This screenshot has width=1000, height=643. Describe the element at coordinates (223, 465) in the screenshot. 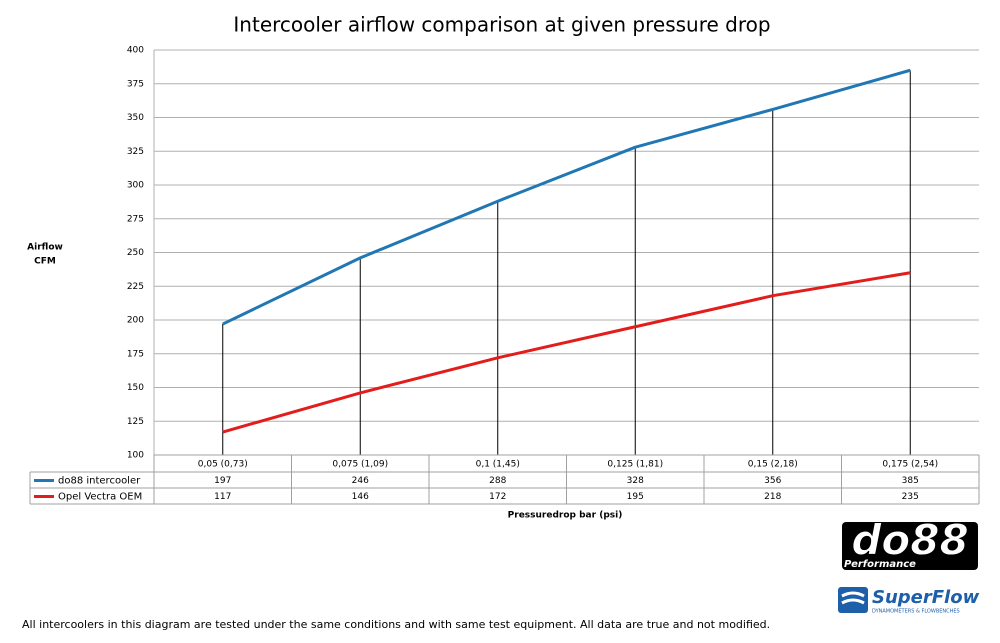

I see `x-tick-label: 0,05 (0,73)` at that location.